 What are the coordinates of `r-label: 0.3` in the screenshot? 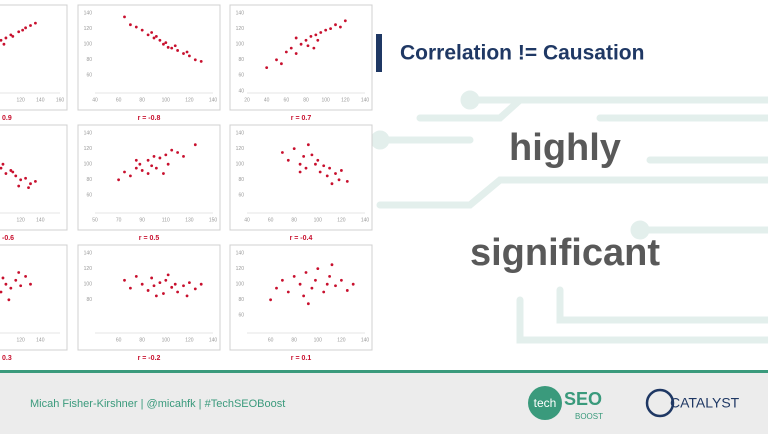 It's located at (7, 358).